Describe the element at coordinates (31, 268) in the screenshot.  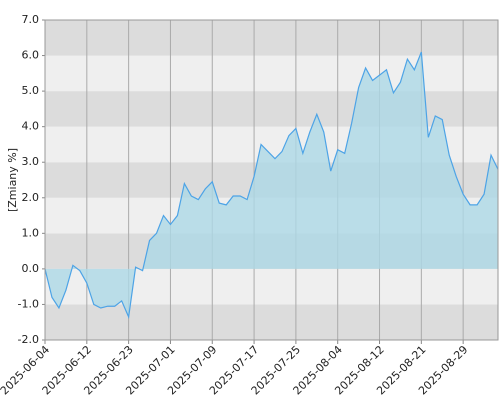
I see `y-tick-label: 0.0` at that location.